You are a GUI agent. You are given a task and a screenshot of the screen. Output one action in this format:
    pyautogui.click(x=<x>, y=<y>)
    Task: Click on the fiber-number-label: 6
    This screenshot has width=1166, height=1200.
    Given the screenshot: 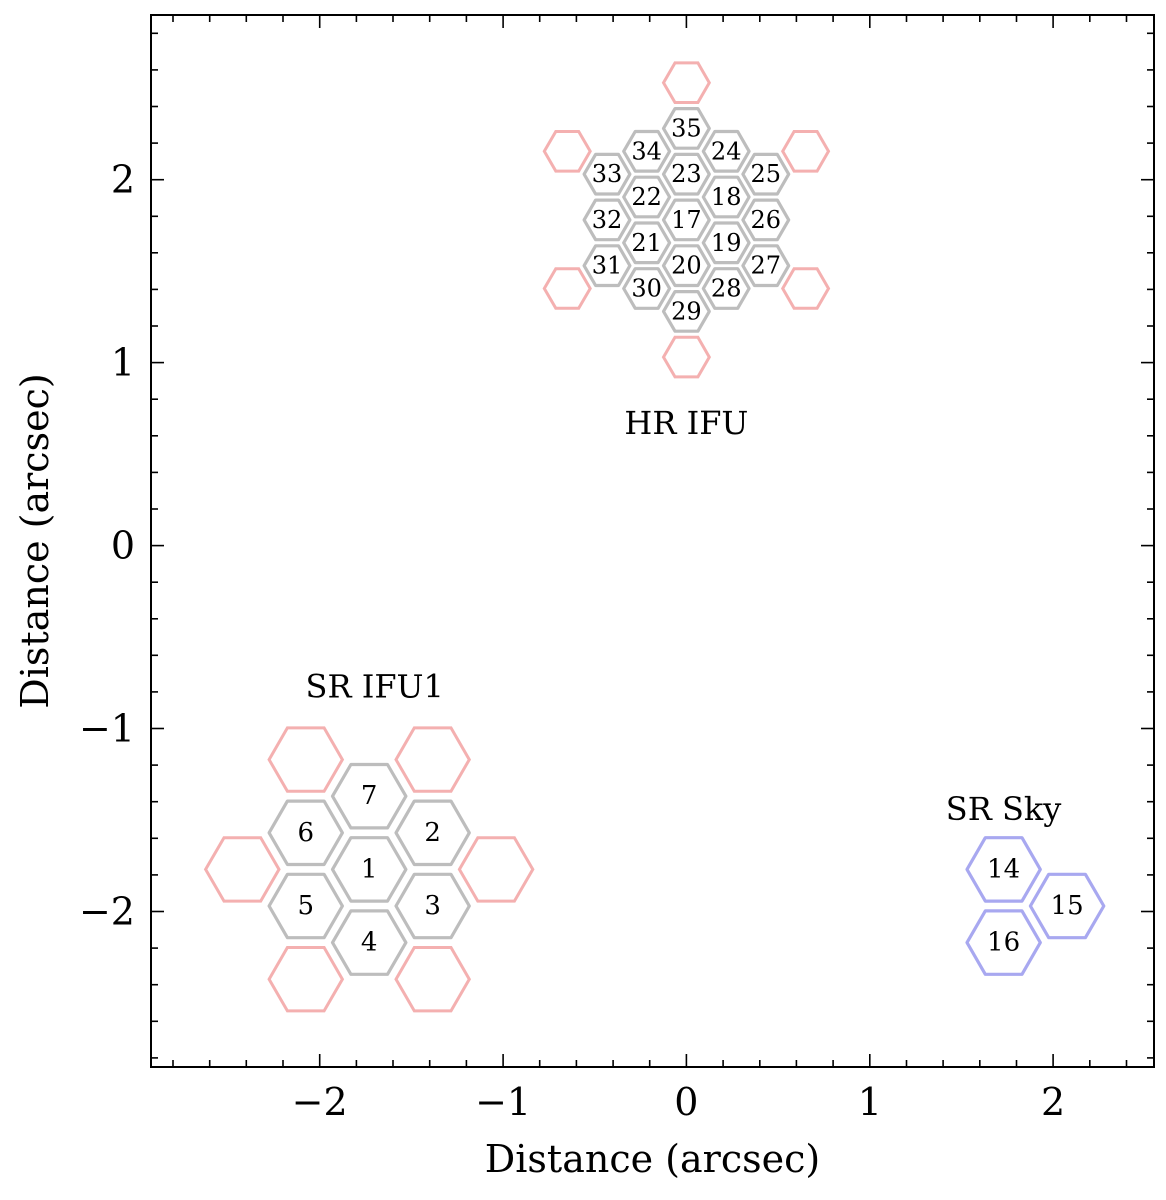 What is the action you would take?
    pyautogui.click(x=306, y=833)
    